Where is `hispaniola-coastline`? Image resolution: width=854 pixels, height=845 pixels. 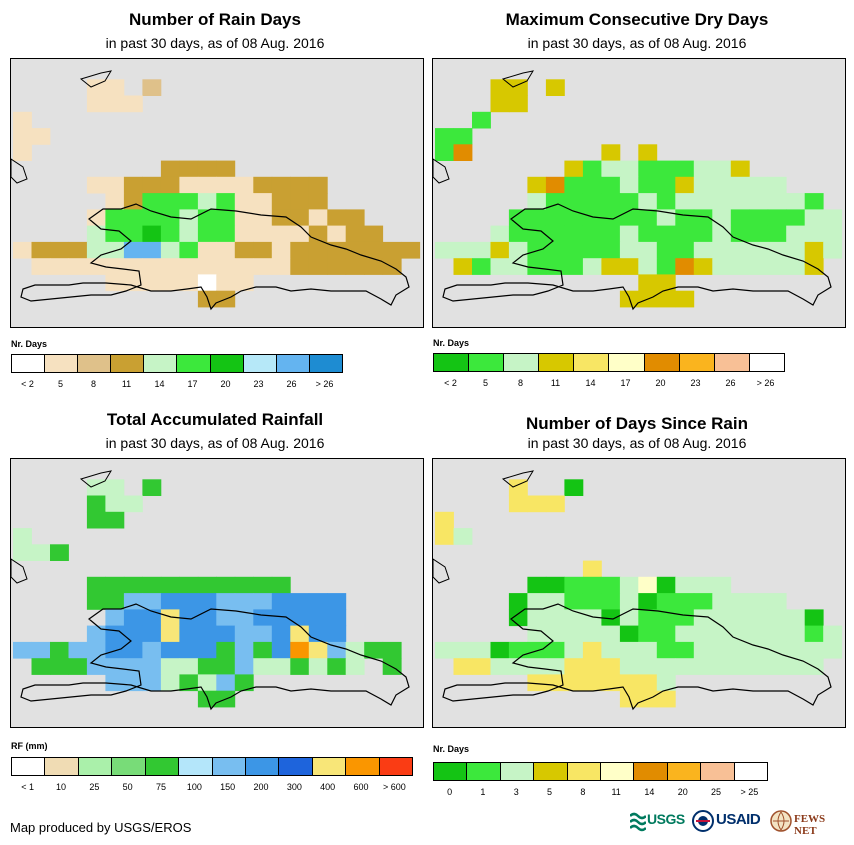 hispaniola-coastline is located at coordinates (637, 257).